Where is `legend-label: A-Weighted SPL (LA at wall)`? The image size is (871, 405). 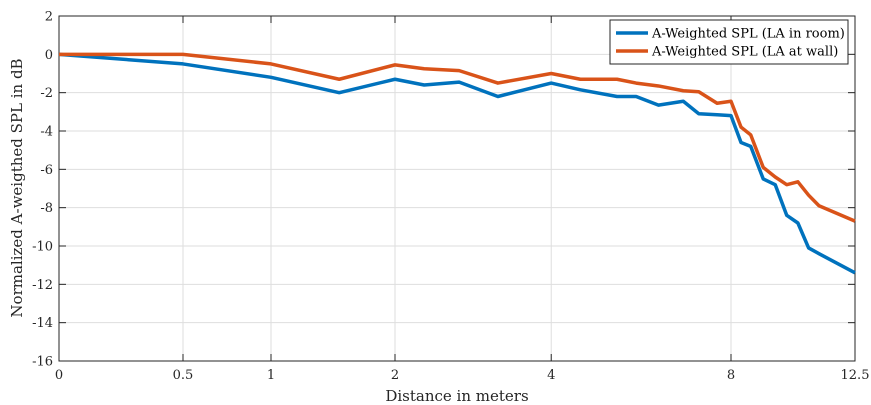 legend-label: A-Weighted SPL (LA at wall) is located at coordinates (744, 52).